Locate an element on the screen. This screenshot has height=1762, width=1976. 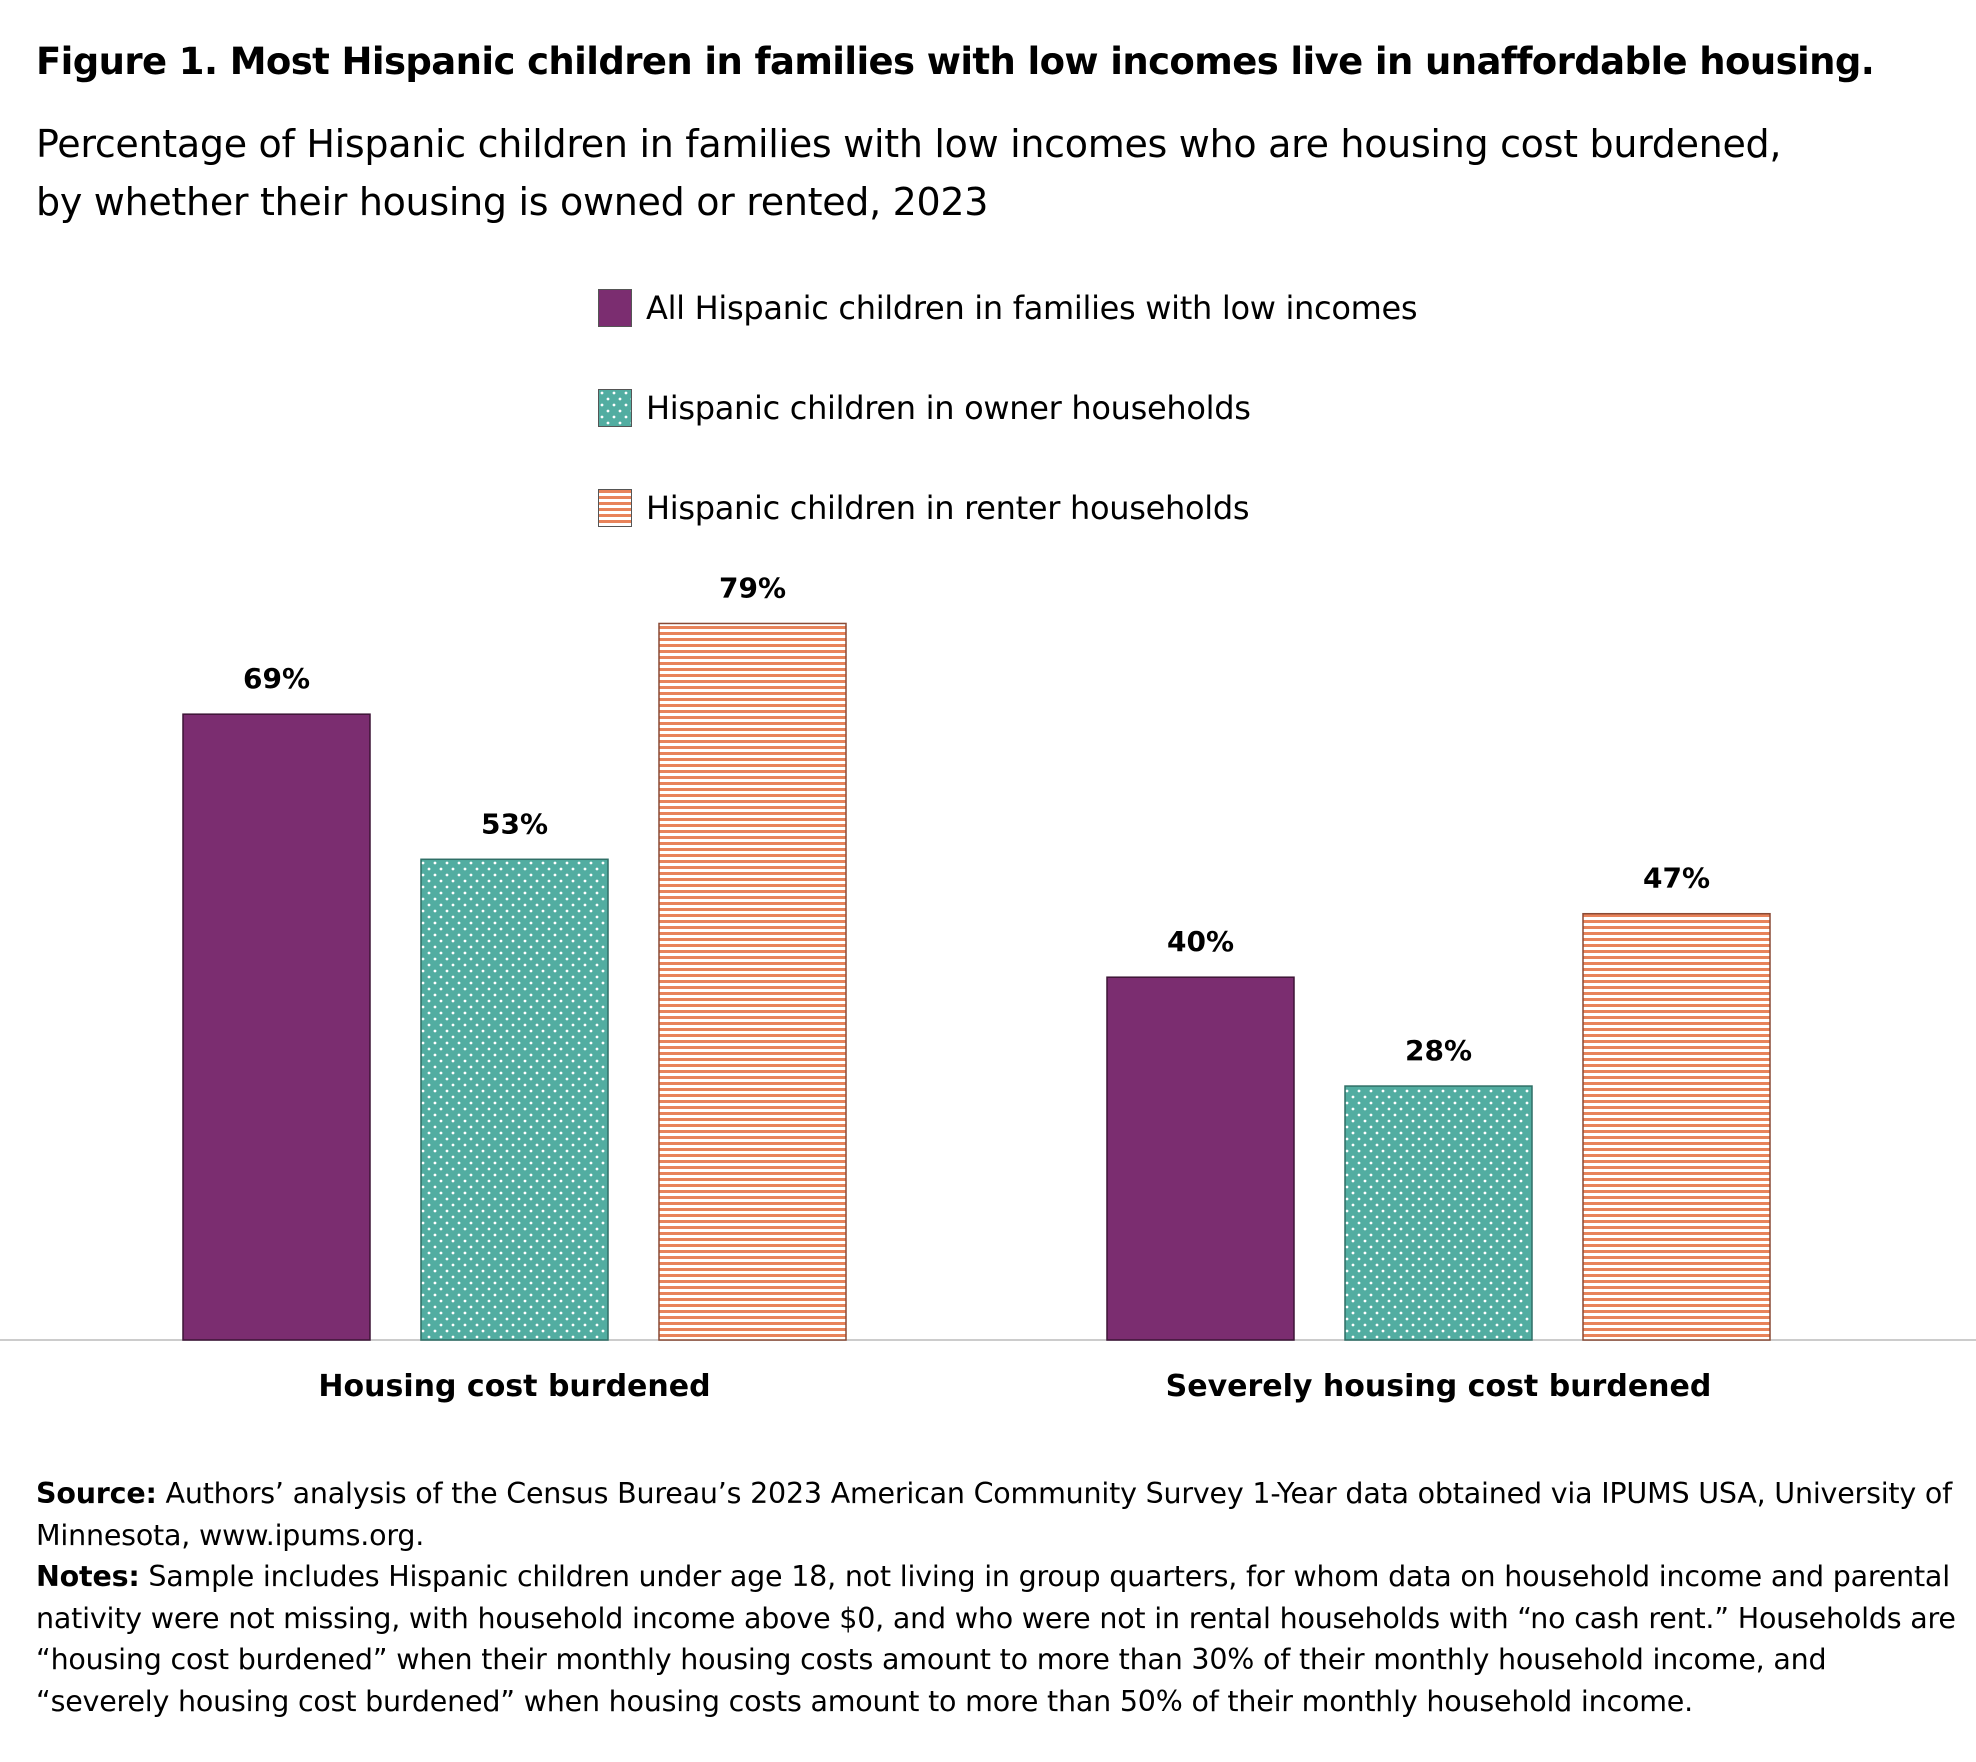
data-label-burdened-all: 69% is located at coordinates (276, 678).